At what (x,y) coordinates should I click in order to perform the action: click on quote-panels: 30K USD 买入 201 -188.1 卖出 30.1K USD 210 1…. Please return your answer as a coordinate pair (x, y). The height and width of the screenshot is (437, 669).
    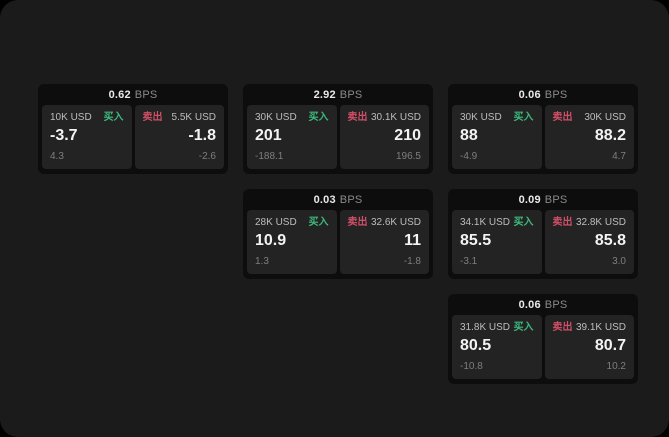
    Looking at the image, I should click on (338, 137).